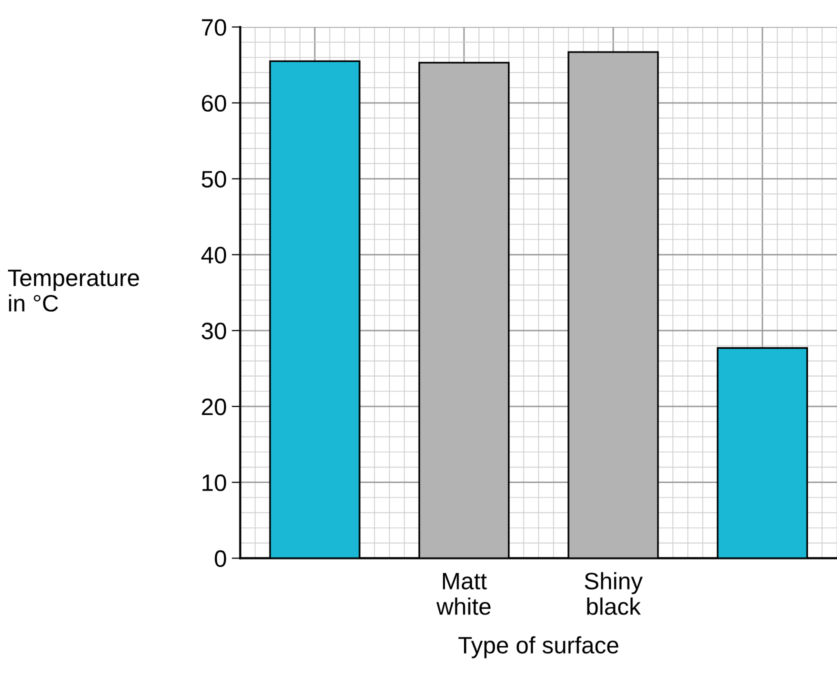 The image size is (837, 675). Describe the element at coordinates (214, 483) in the screenshot. I see `y-tick-label: 10` at that location.